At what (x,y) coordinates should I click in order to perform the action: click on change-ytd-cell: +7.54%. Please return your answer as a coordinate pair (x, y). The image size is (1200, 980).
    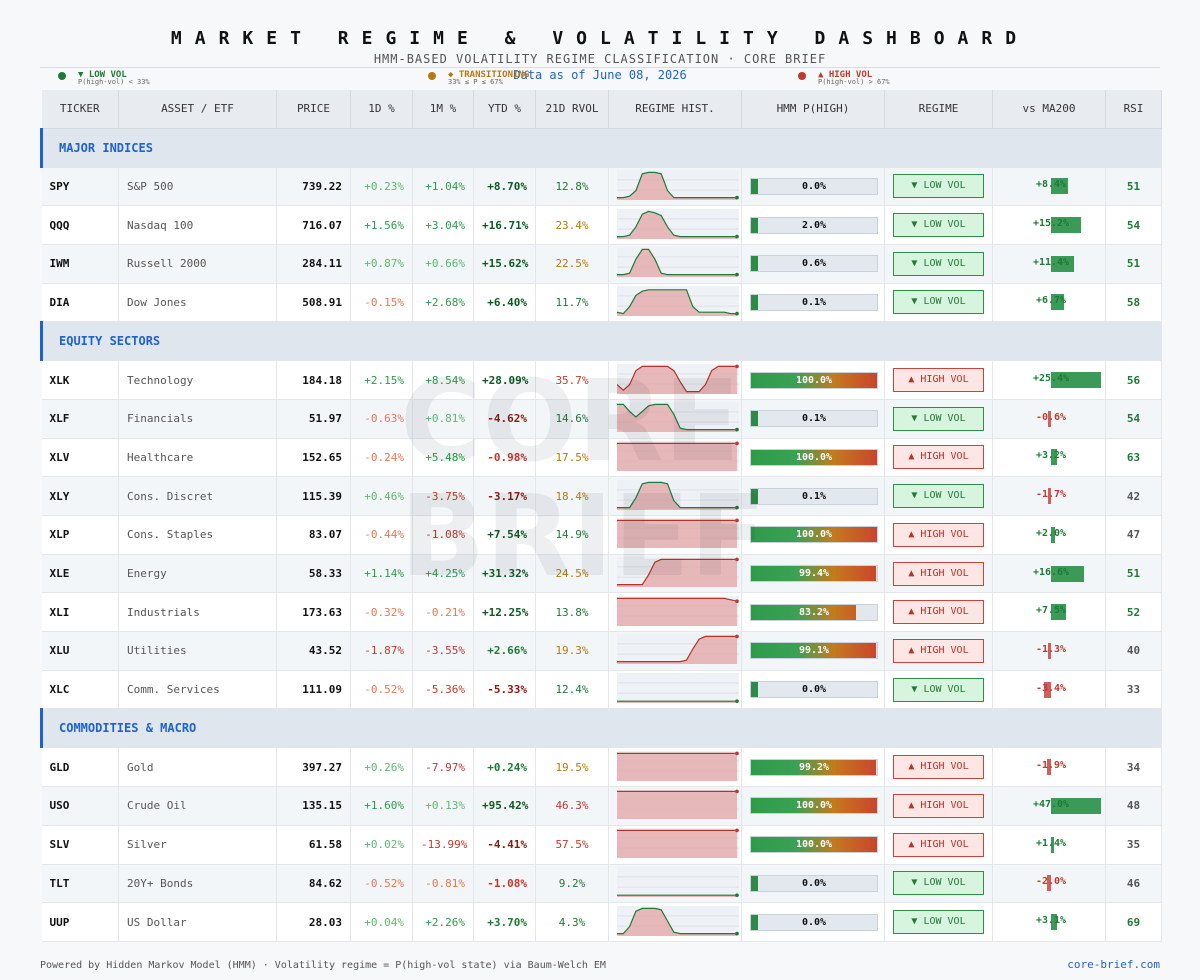
    Looking at the image, I should click on (504, 535).